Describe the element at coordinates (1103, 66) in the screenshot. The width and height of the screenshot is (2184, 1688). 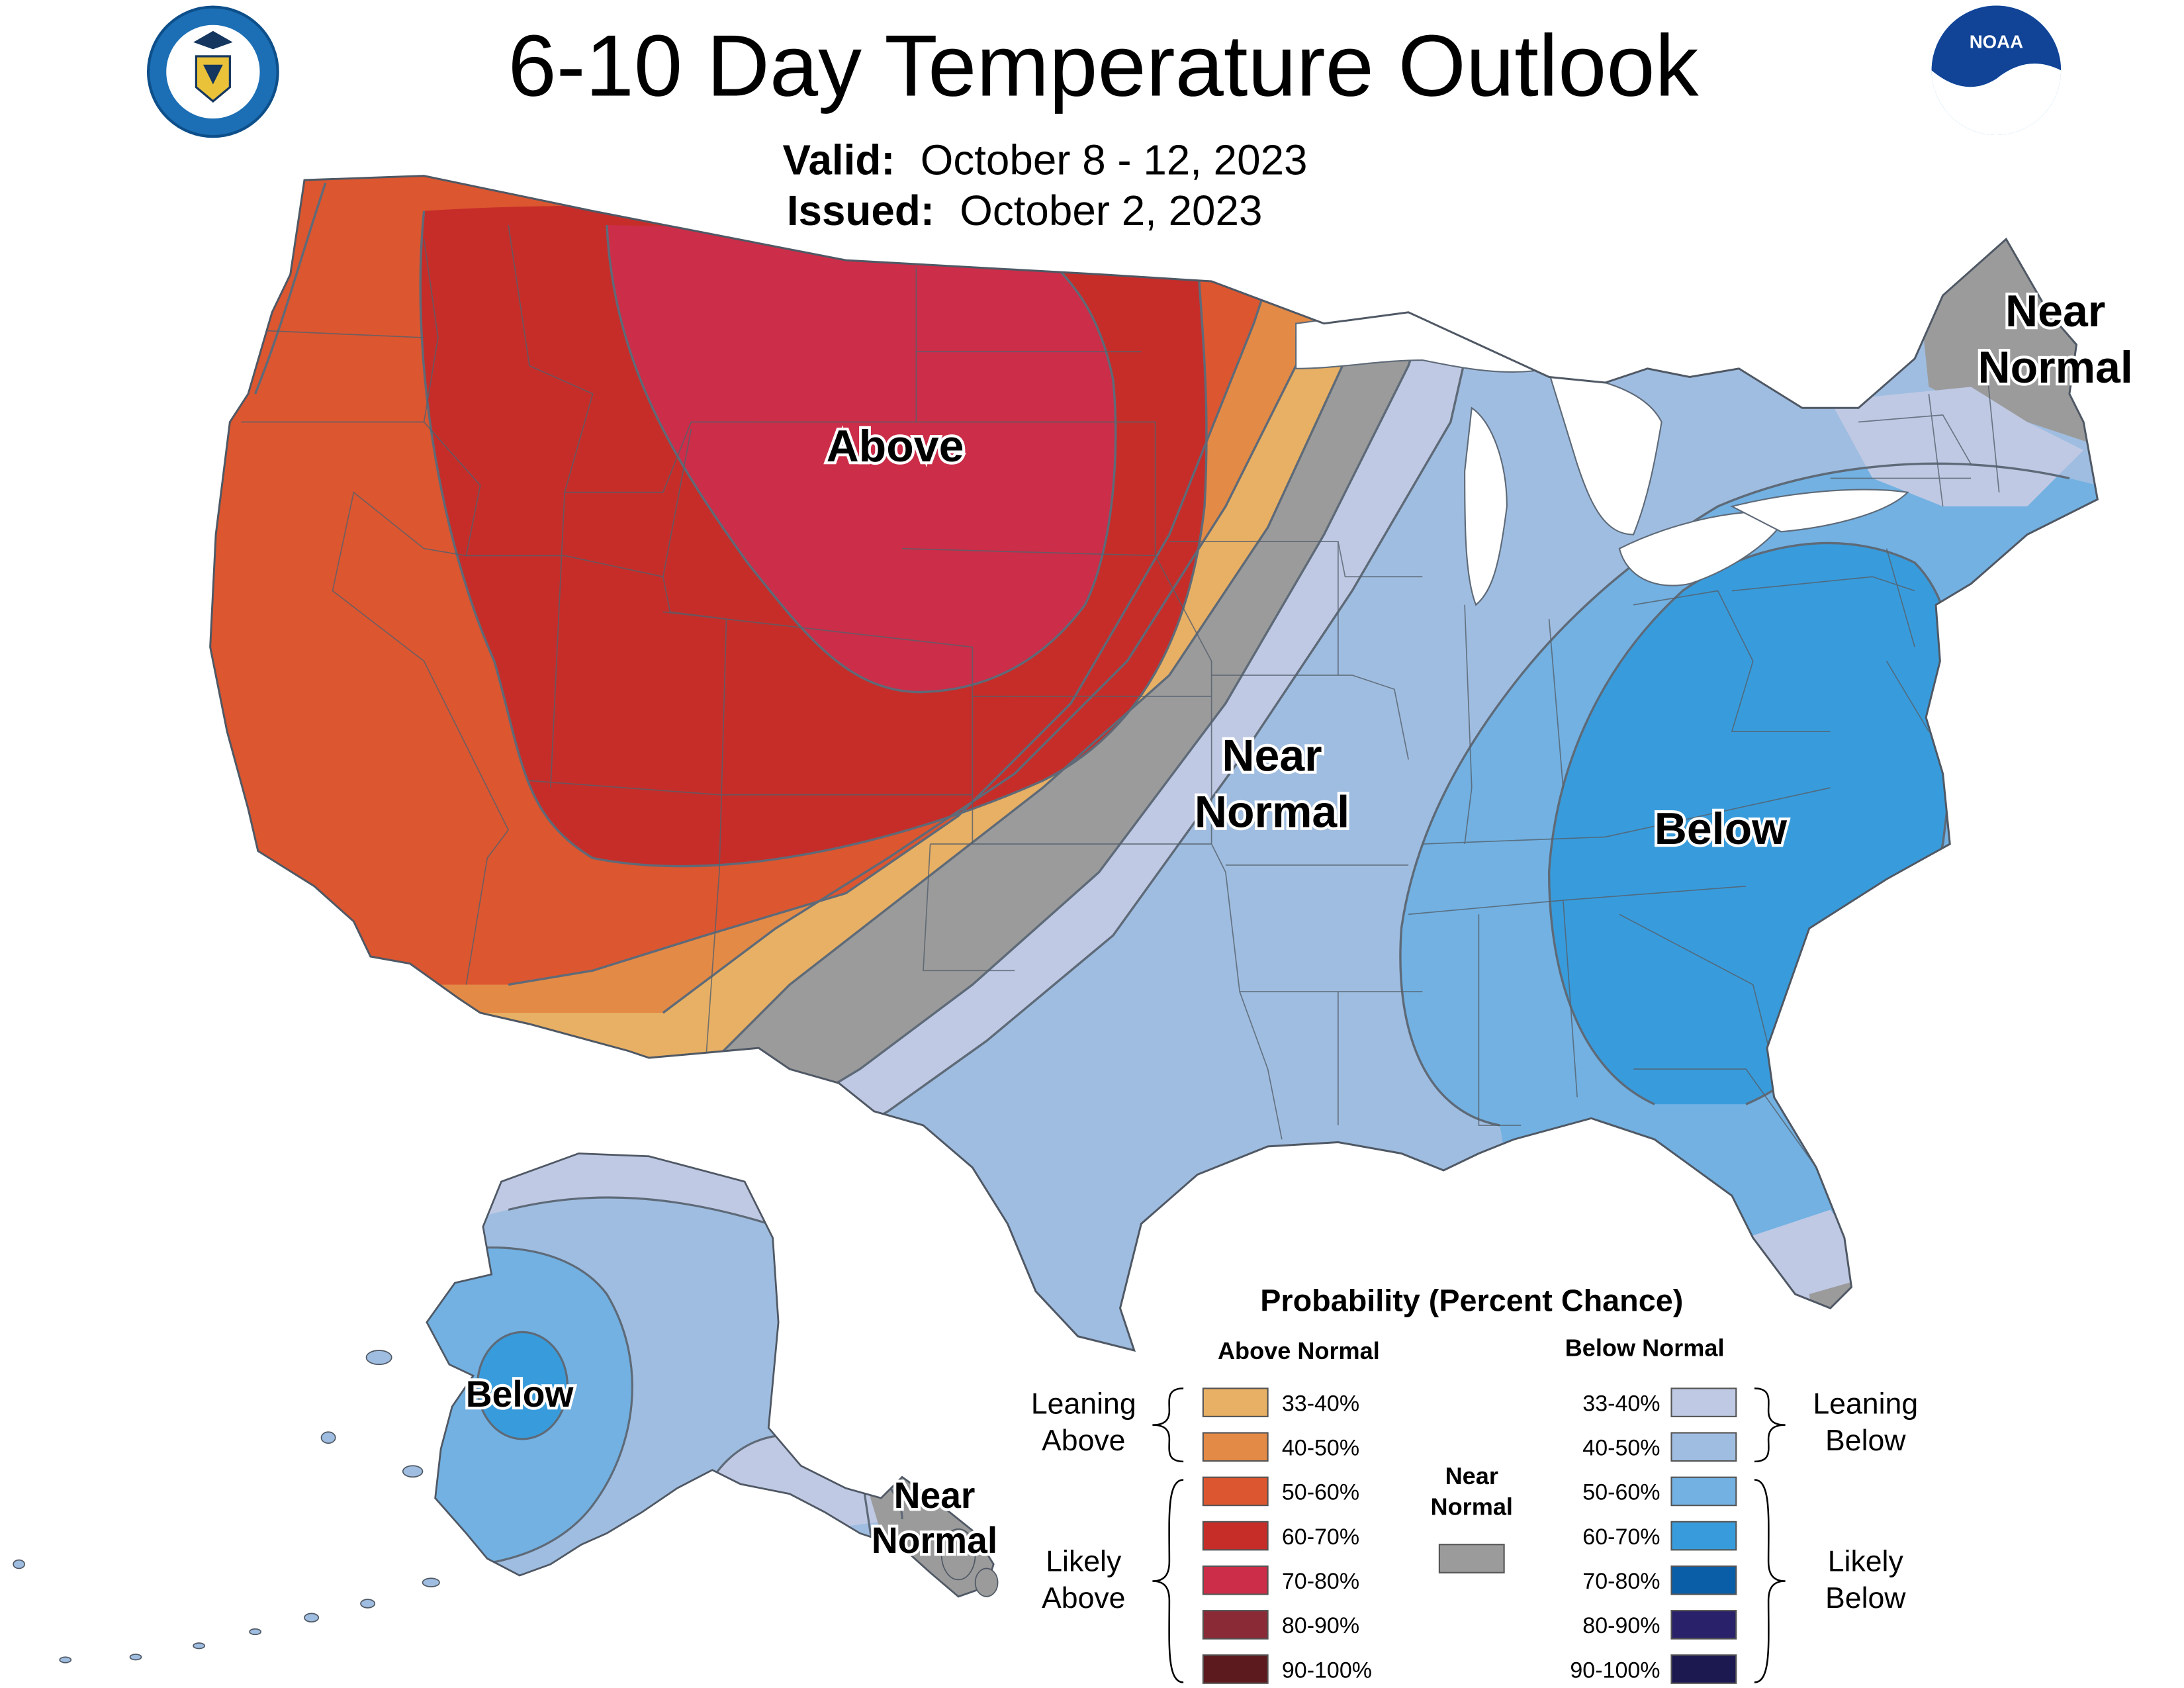
I see `page-title: 6-10 Day Temperature Outlook` at that location.